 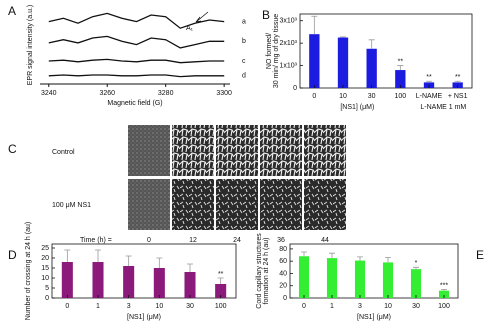 I want to click on y-tick-label: 1x10³, so click(x=288, y=65).